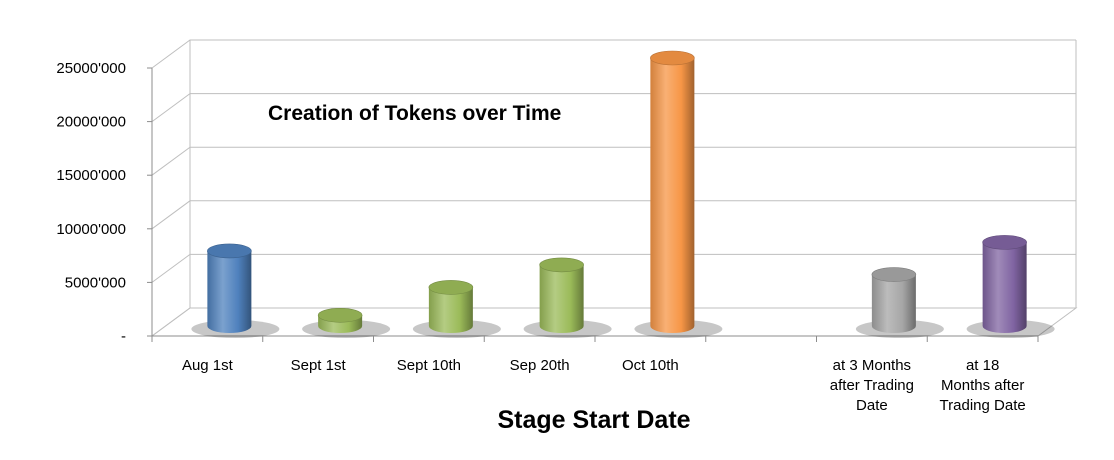 This screenshot has height=460, width=1114. I want to click on y-tick-label: 5000'000, so click(95, 282).